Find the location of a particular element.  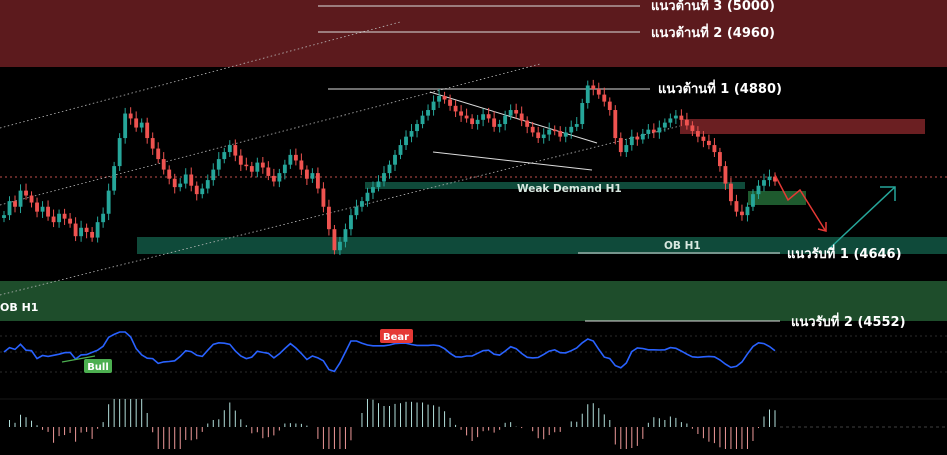

rsi-panel: Bull Bear is located at coordinates (473, 351).